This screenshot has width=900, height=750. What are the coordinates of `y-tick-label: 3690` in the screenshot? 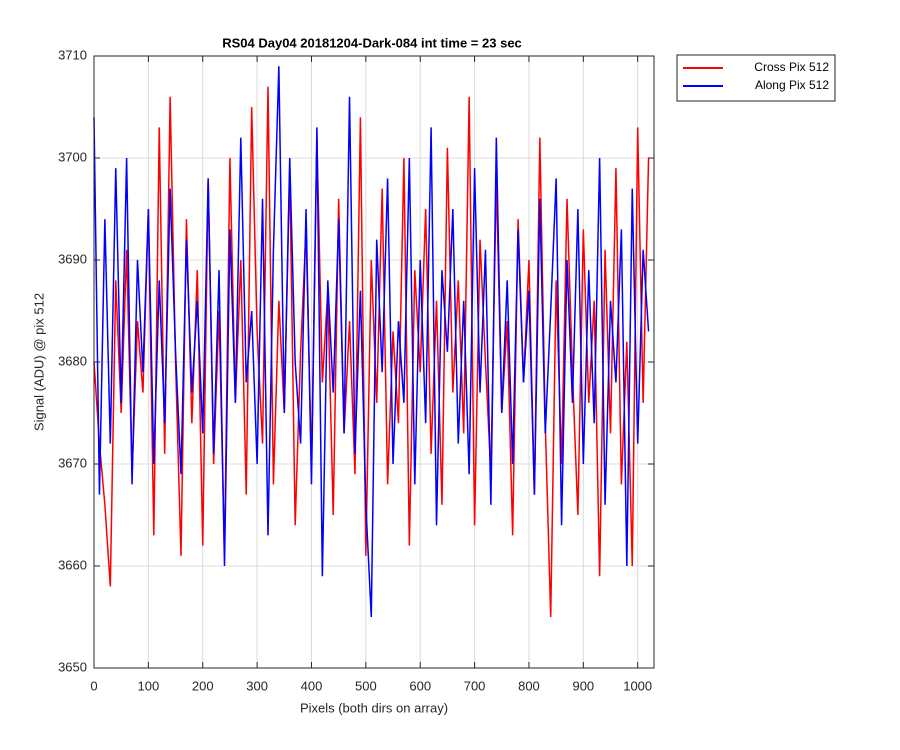 It's located at (72, 258).